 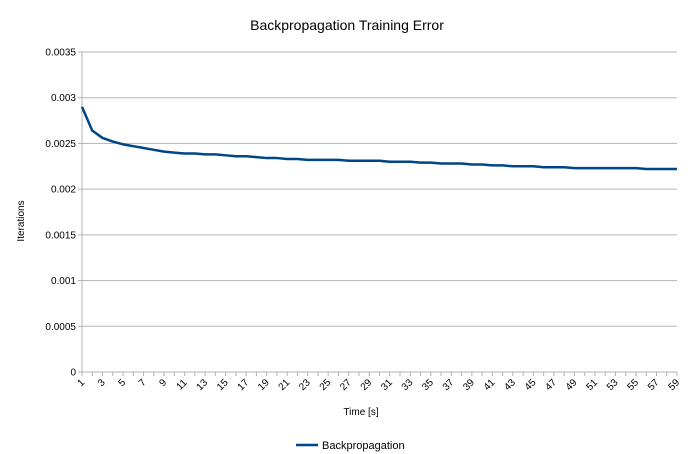 I want to click on x-tick-label: 53, so click(x=613, y=385).